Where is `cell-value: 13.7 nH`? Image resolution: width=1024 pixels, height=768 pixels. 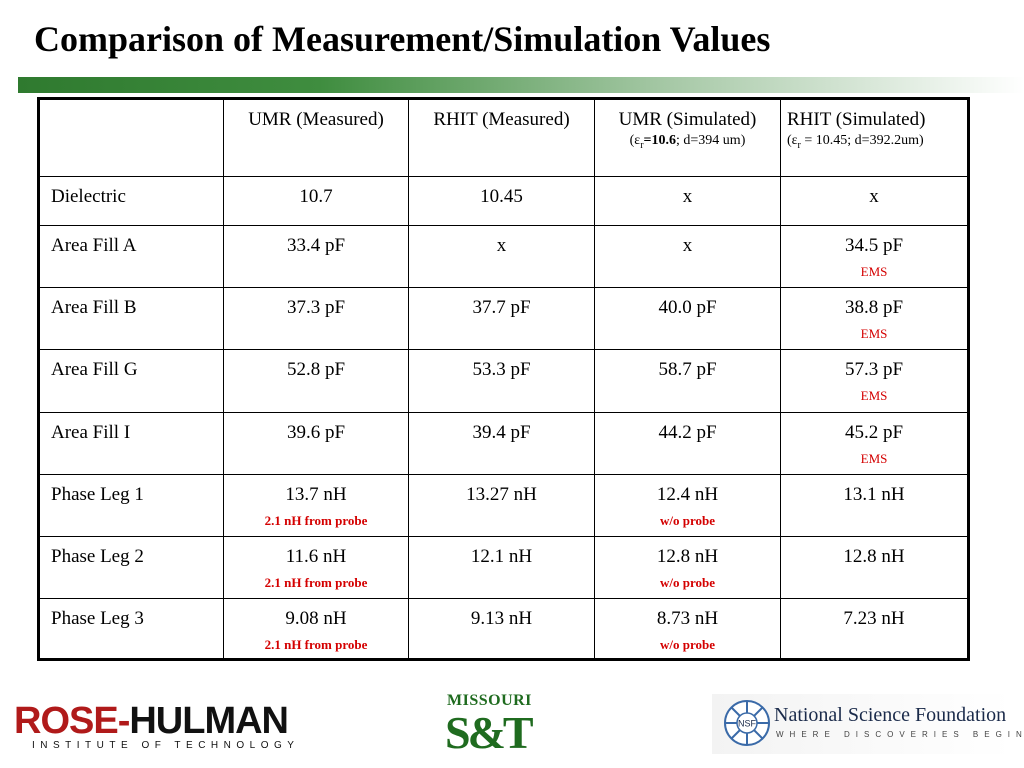 cell-value: 13.7 nH is located at coordinates (316, 494).